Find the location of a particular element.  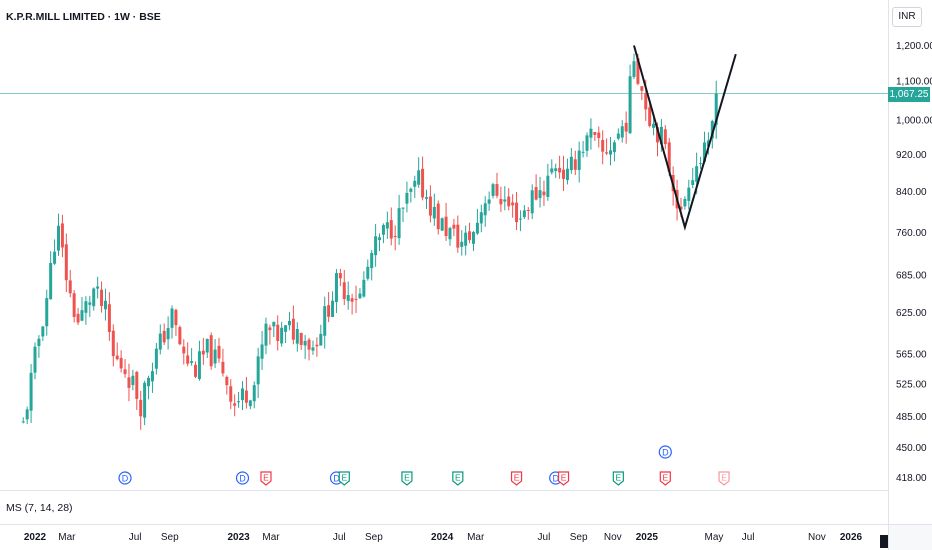

y-tick-label: 625.00 is located at coordinates (911, 313).